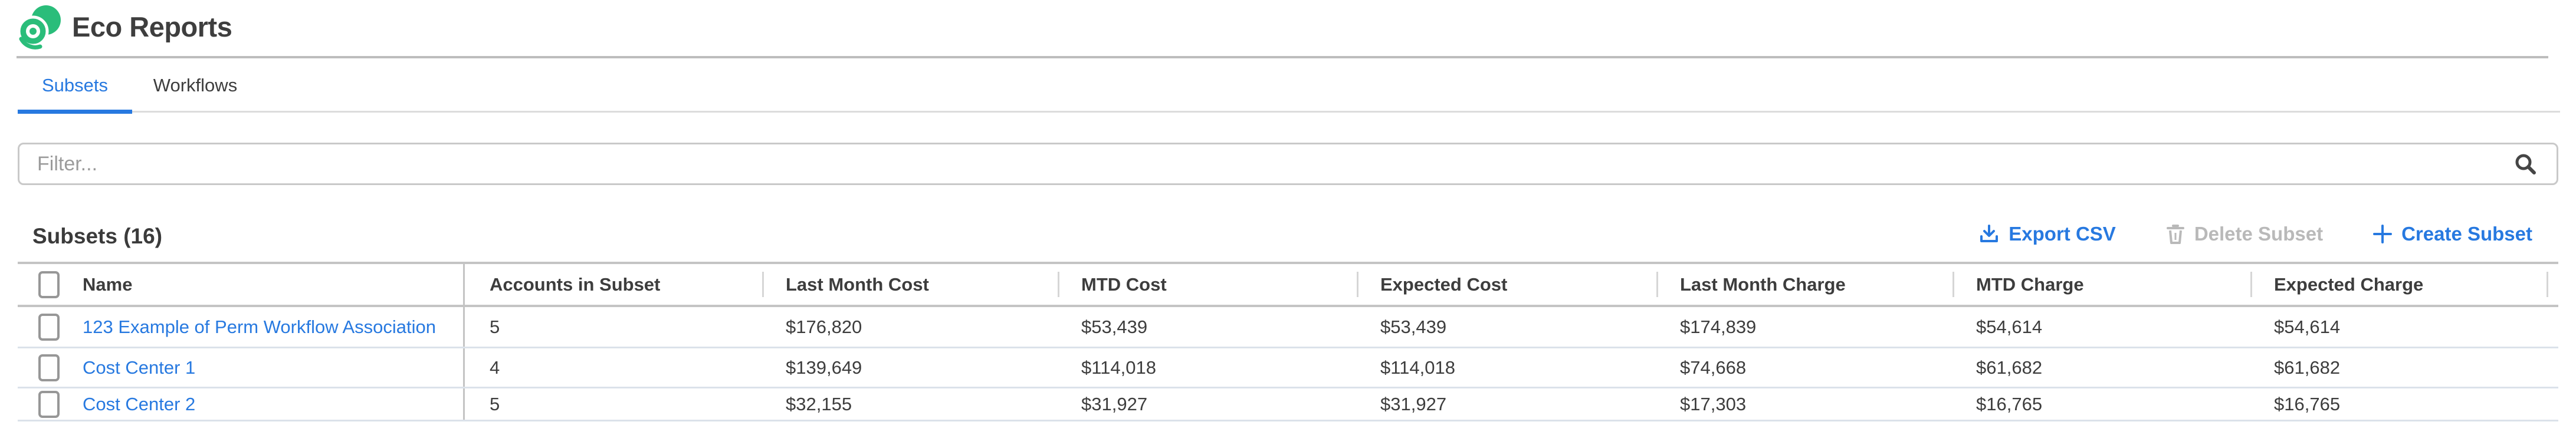 This screenshot has width=2576, height=425. I want to click on column-header-expected-charge: Expected Charge, so click(2349, 284).